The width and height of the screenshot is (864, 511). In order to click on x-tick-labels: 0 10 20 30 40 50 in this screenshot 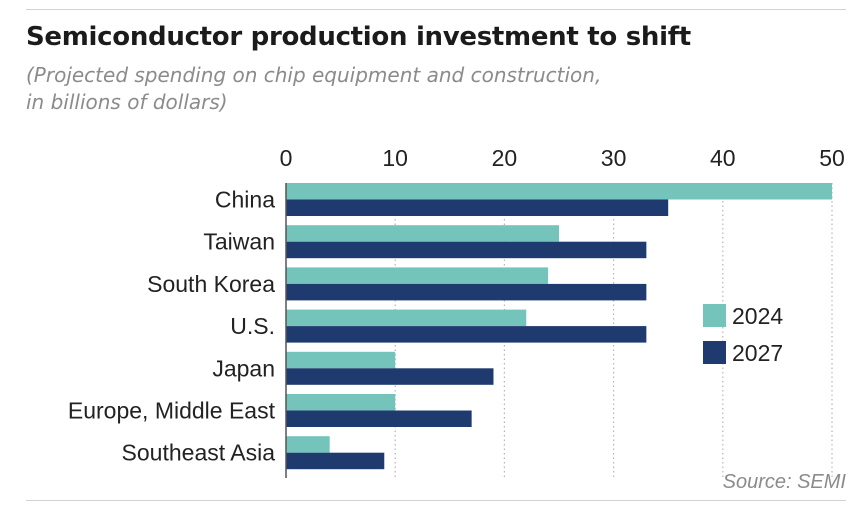, I will do `click(562, 158)`.